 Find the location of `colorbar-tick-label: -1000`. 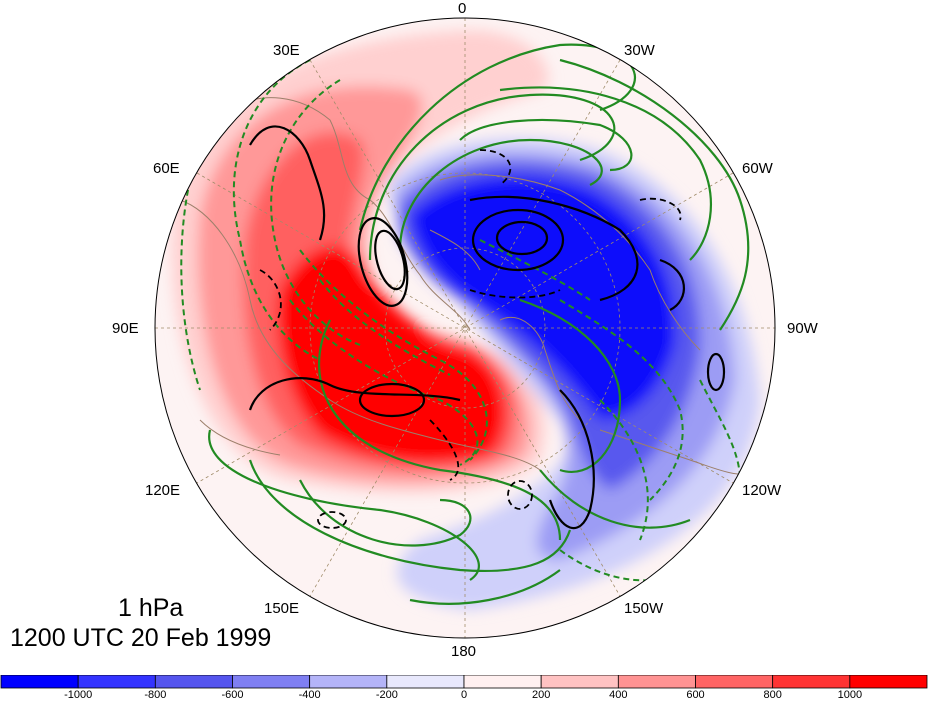

colorbar-tick-label: -1000 is located at coordinates (78, 695).